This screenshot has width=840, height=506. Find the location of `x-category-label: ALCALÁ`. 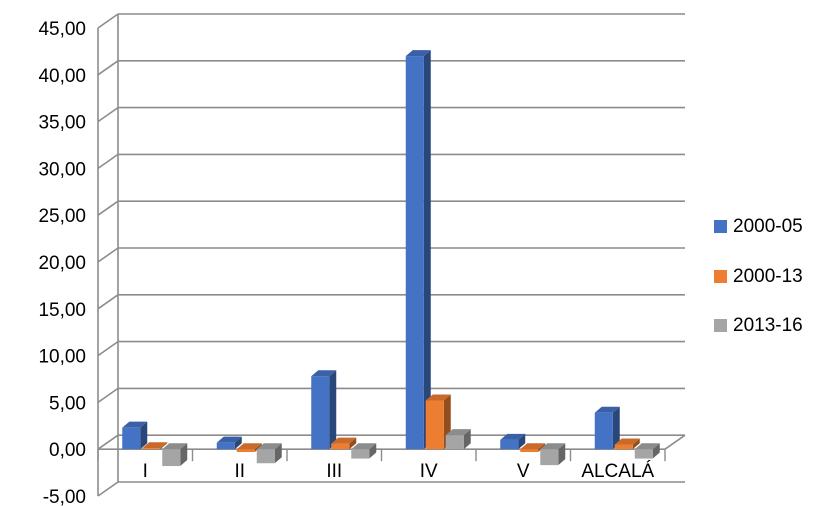

x-category-label: ALCALÁ is located at coordinates (617, 471).